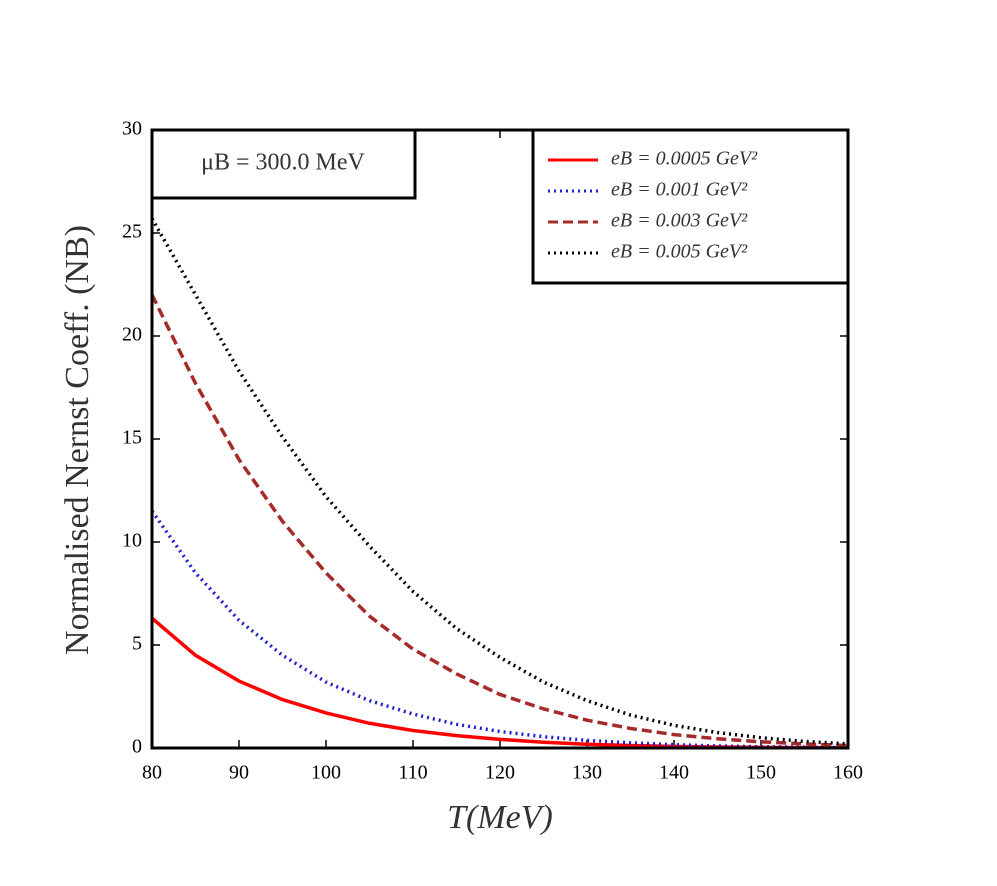 The width and height of the screenshot is (997, 886). Describe the element at coordinates (132, 129) in the screenshot. I see `y-tick-label: 30` at that location.